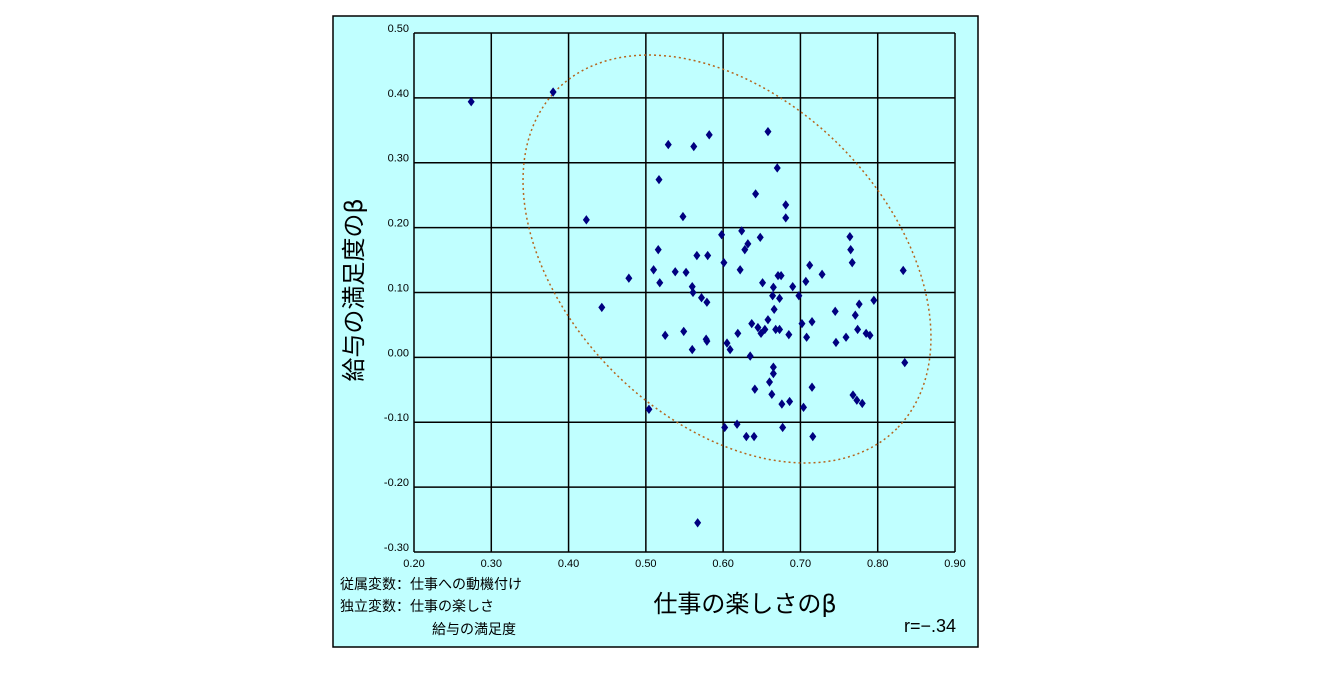 This screenshot has height=688, width=1320. Describe the element at coordinates (354, 289) in the screenshot. I see `y-axis-title: 給与の満足度のβ` at that location.